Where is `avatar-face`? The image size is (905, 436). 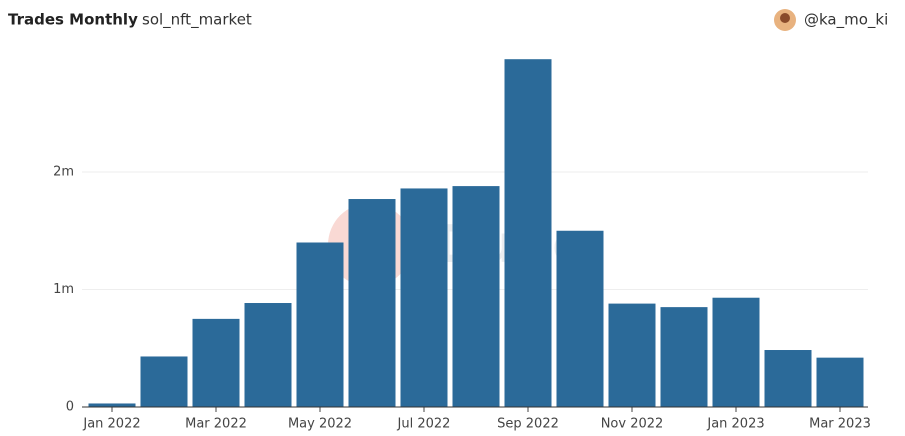 avatar-face is located at coordinates (785, 18).